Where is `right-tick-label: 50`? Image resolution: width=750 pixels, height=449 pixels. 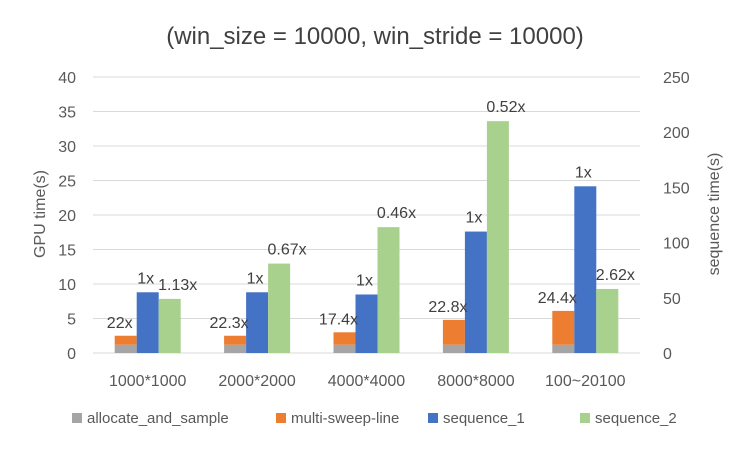
right-tick-label: 50 is located at coordinates (672, 299).